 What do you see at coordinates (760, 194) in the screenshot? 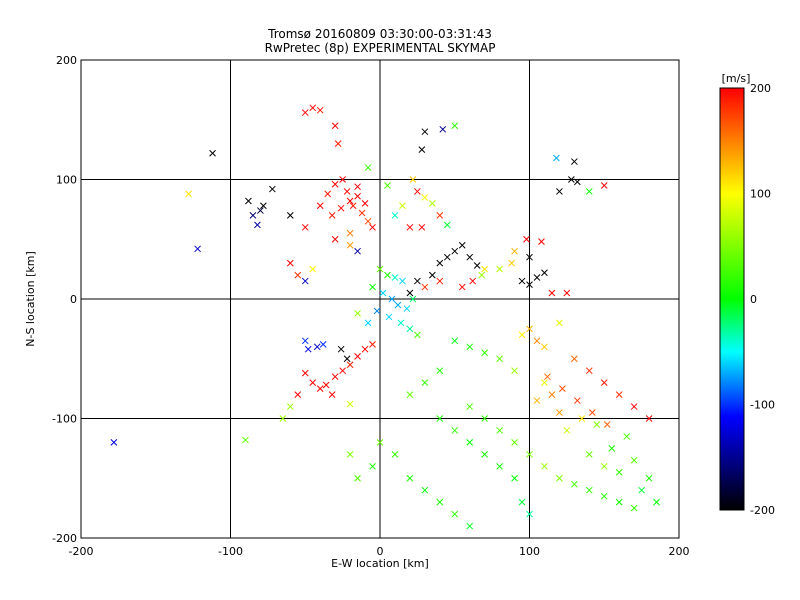
I see `colorbar-tick-label: 100` at bounding box center [760, 194].